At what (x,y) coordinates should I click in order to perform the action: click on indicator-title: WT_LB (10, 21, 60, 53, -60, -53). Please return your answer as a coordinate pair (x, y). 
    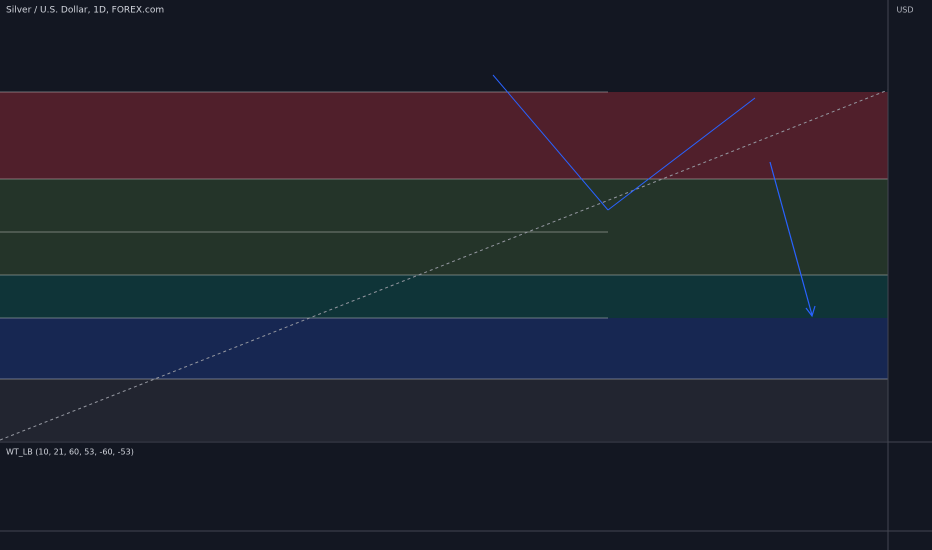
    Looking at the image, I should click on (70, 452).